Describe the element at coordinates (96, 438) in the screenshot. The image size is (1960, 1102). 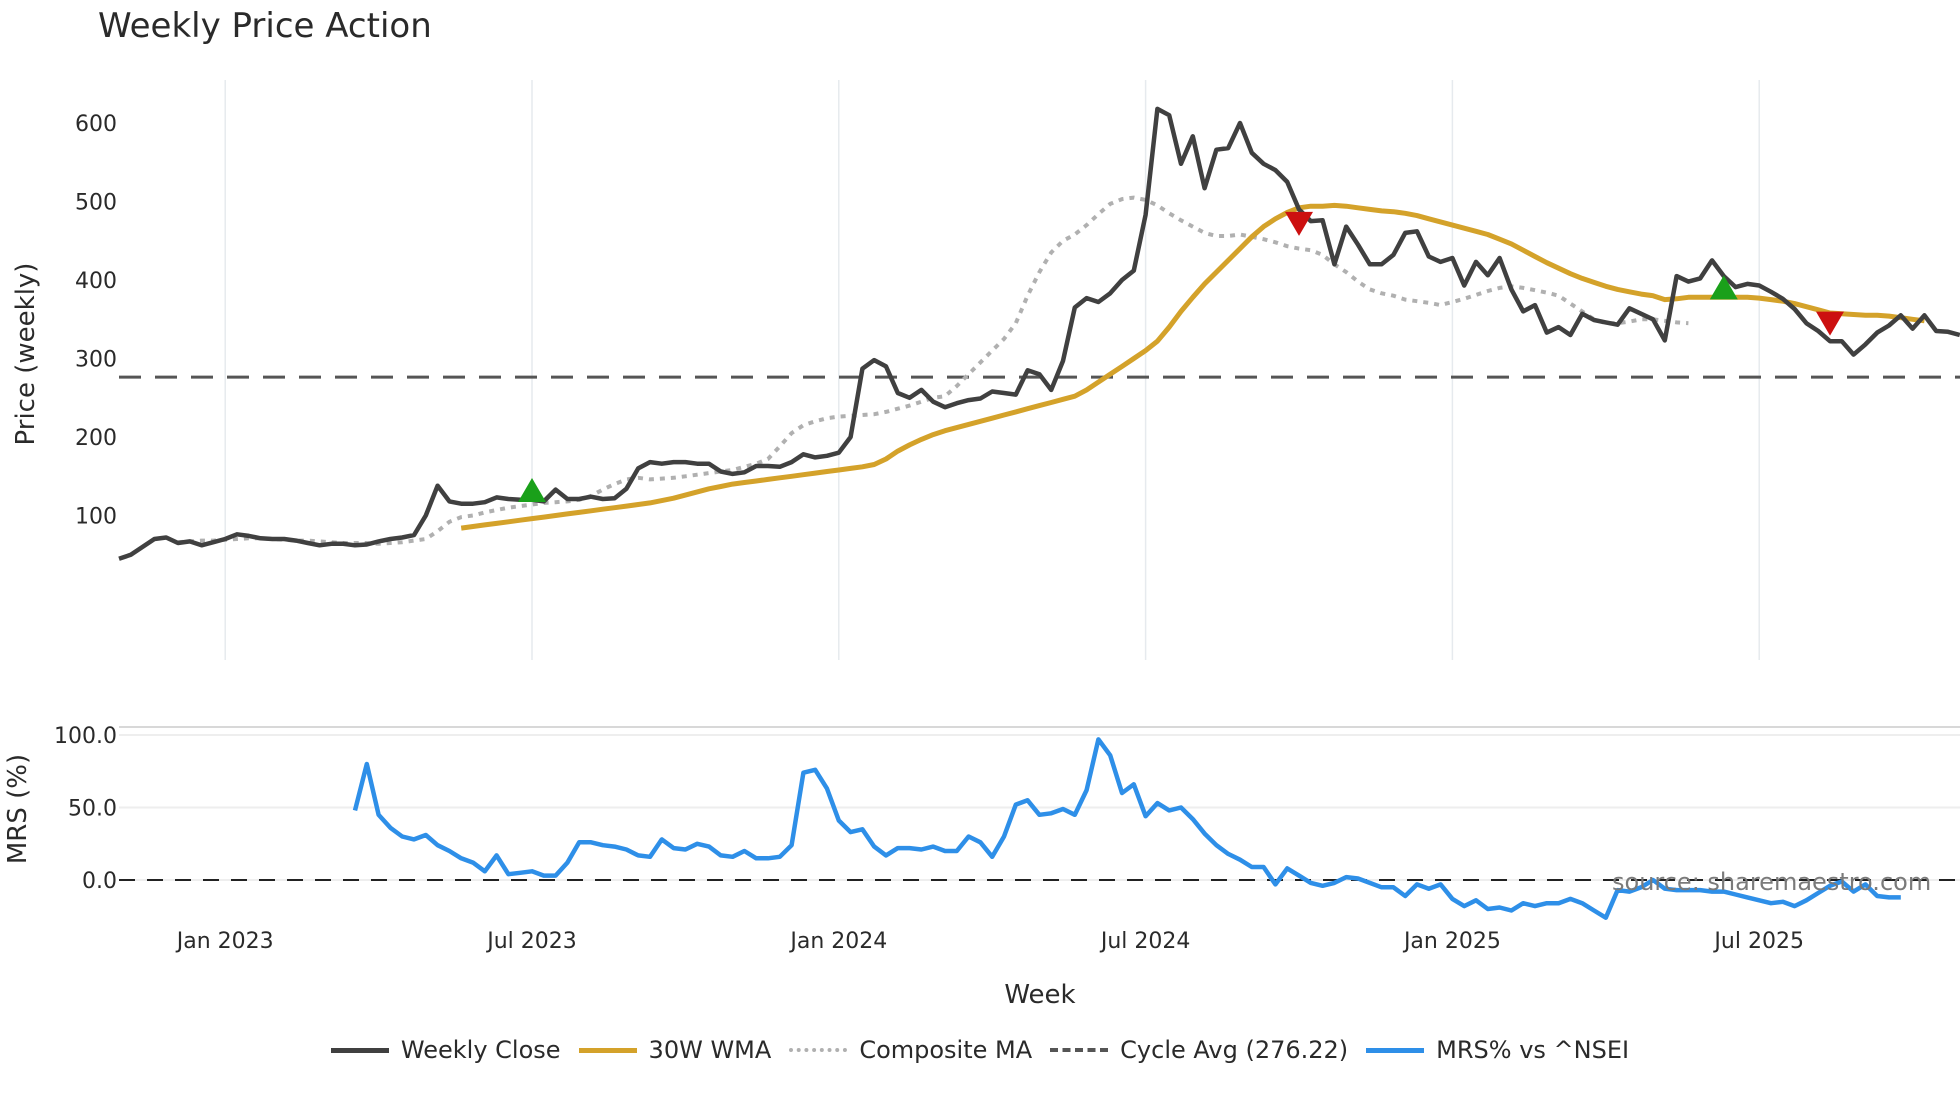
I see `y-tick-label: 200` at that location.